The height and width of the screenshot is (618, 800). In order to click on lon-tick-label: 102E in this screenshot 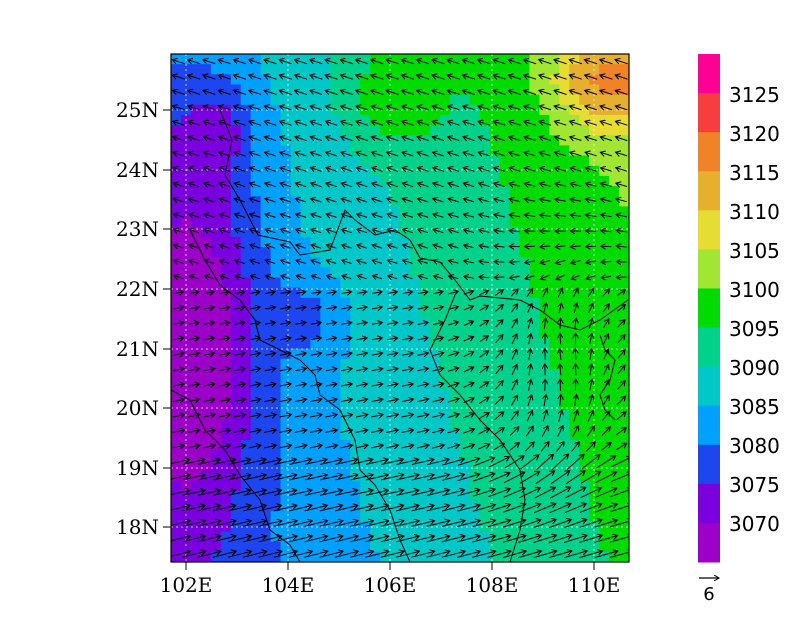, I will do `click(186, 585)`.